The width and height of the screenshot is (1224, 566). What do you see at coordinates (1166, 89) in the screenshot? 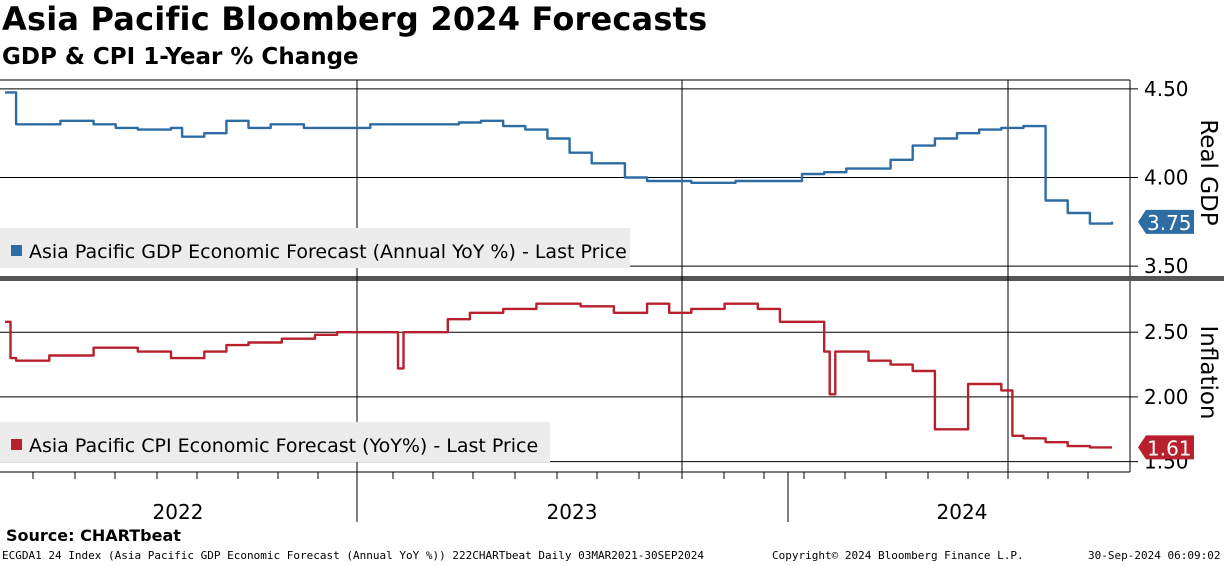
I see `y-tick-label: 4.50` at bounding box center [1166, 89].